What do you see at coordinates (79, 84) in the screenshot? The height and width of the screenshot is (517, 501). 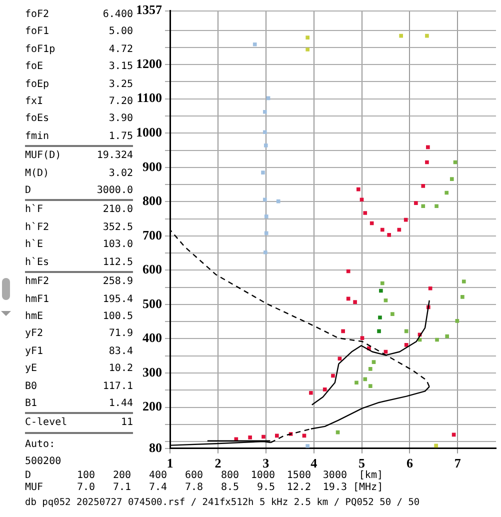 I see `text: foEp 3.25` at bounding box center [79, 84].